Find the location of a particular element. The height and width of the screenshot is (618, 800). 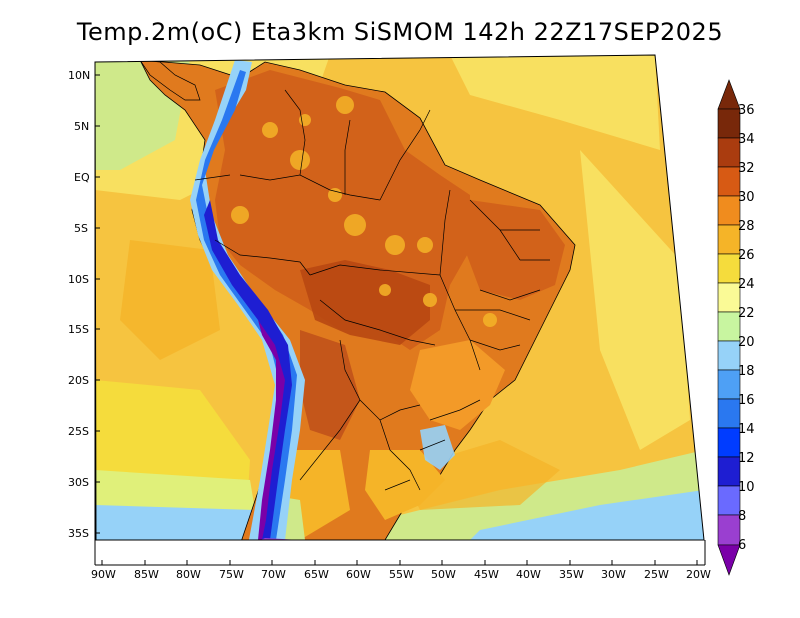

colorbar-label-14: 14 is located at coordinates (746, 429).